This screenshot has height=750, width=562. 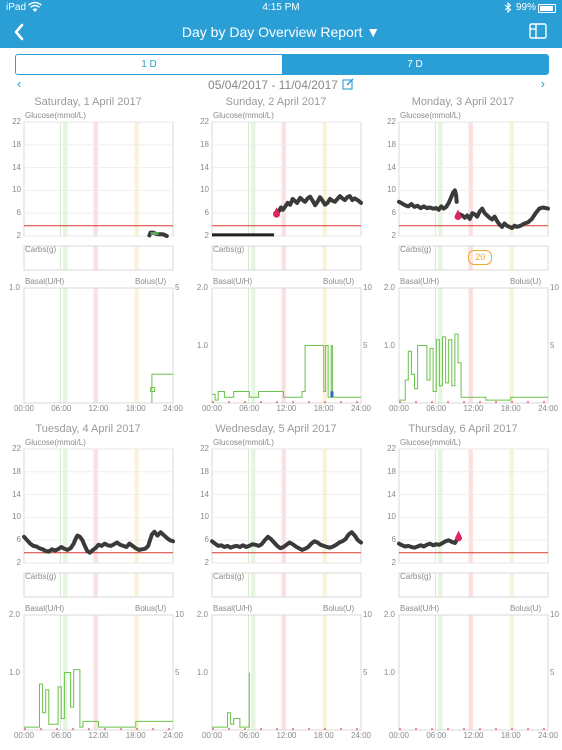 I want to click on carb-entry-badge: 20, so click(x=480, y=257).